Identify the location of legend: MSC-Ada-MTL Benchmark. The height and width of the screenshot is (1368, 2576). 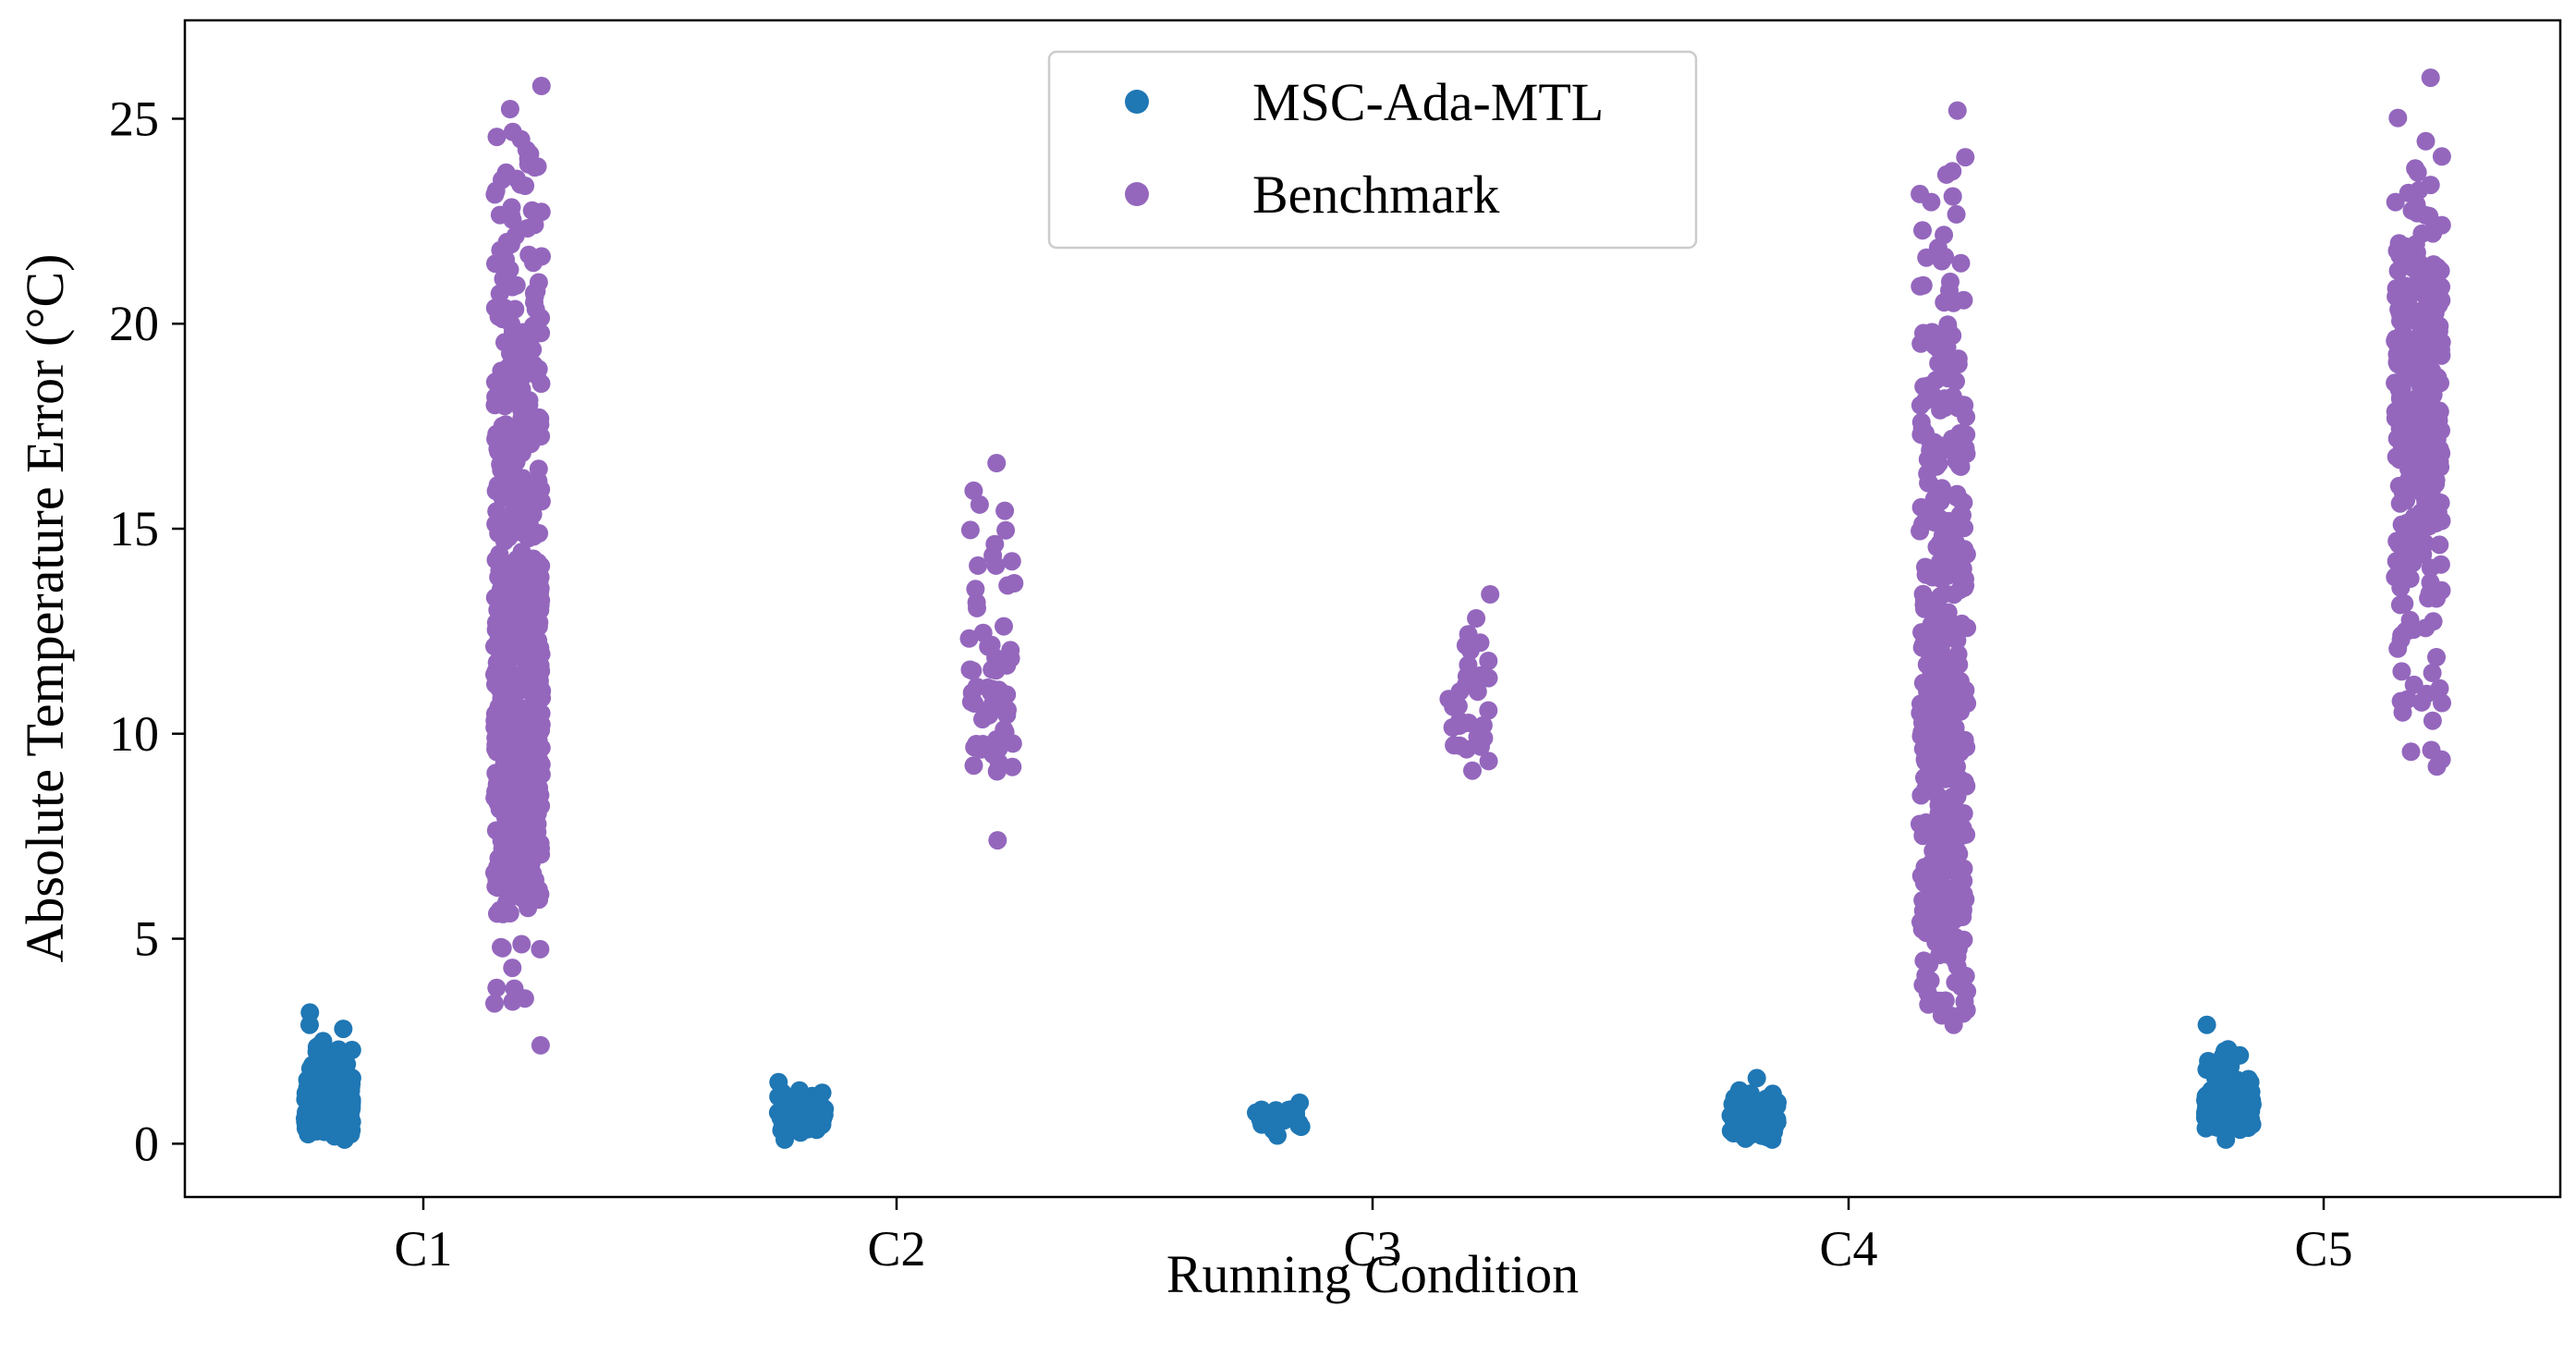
(1372, 150).